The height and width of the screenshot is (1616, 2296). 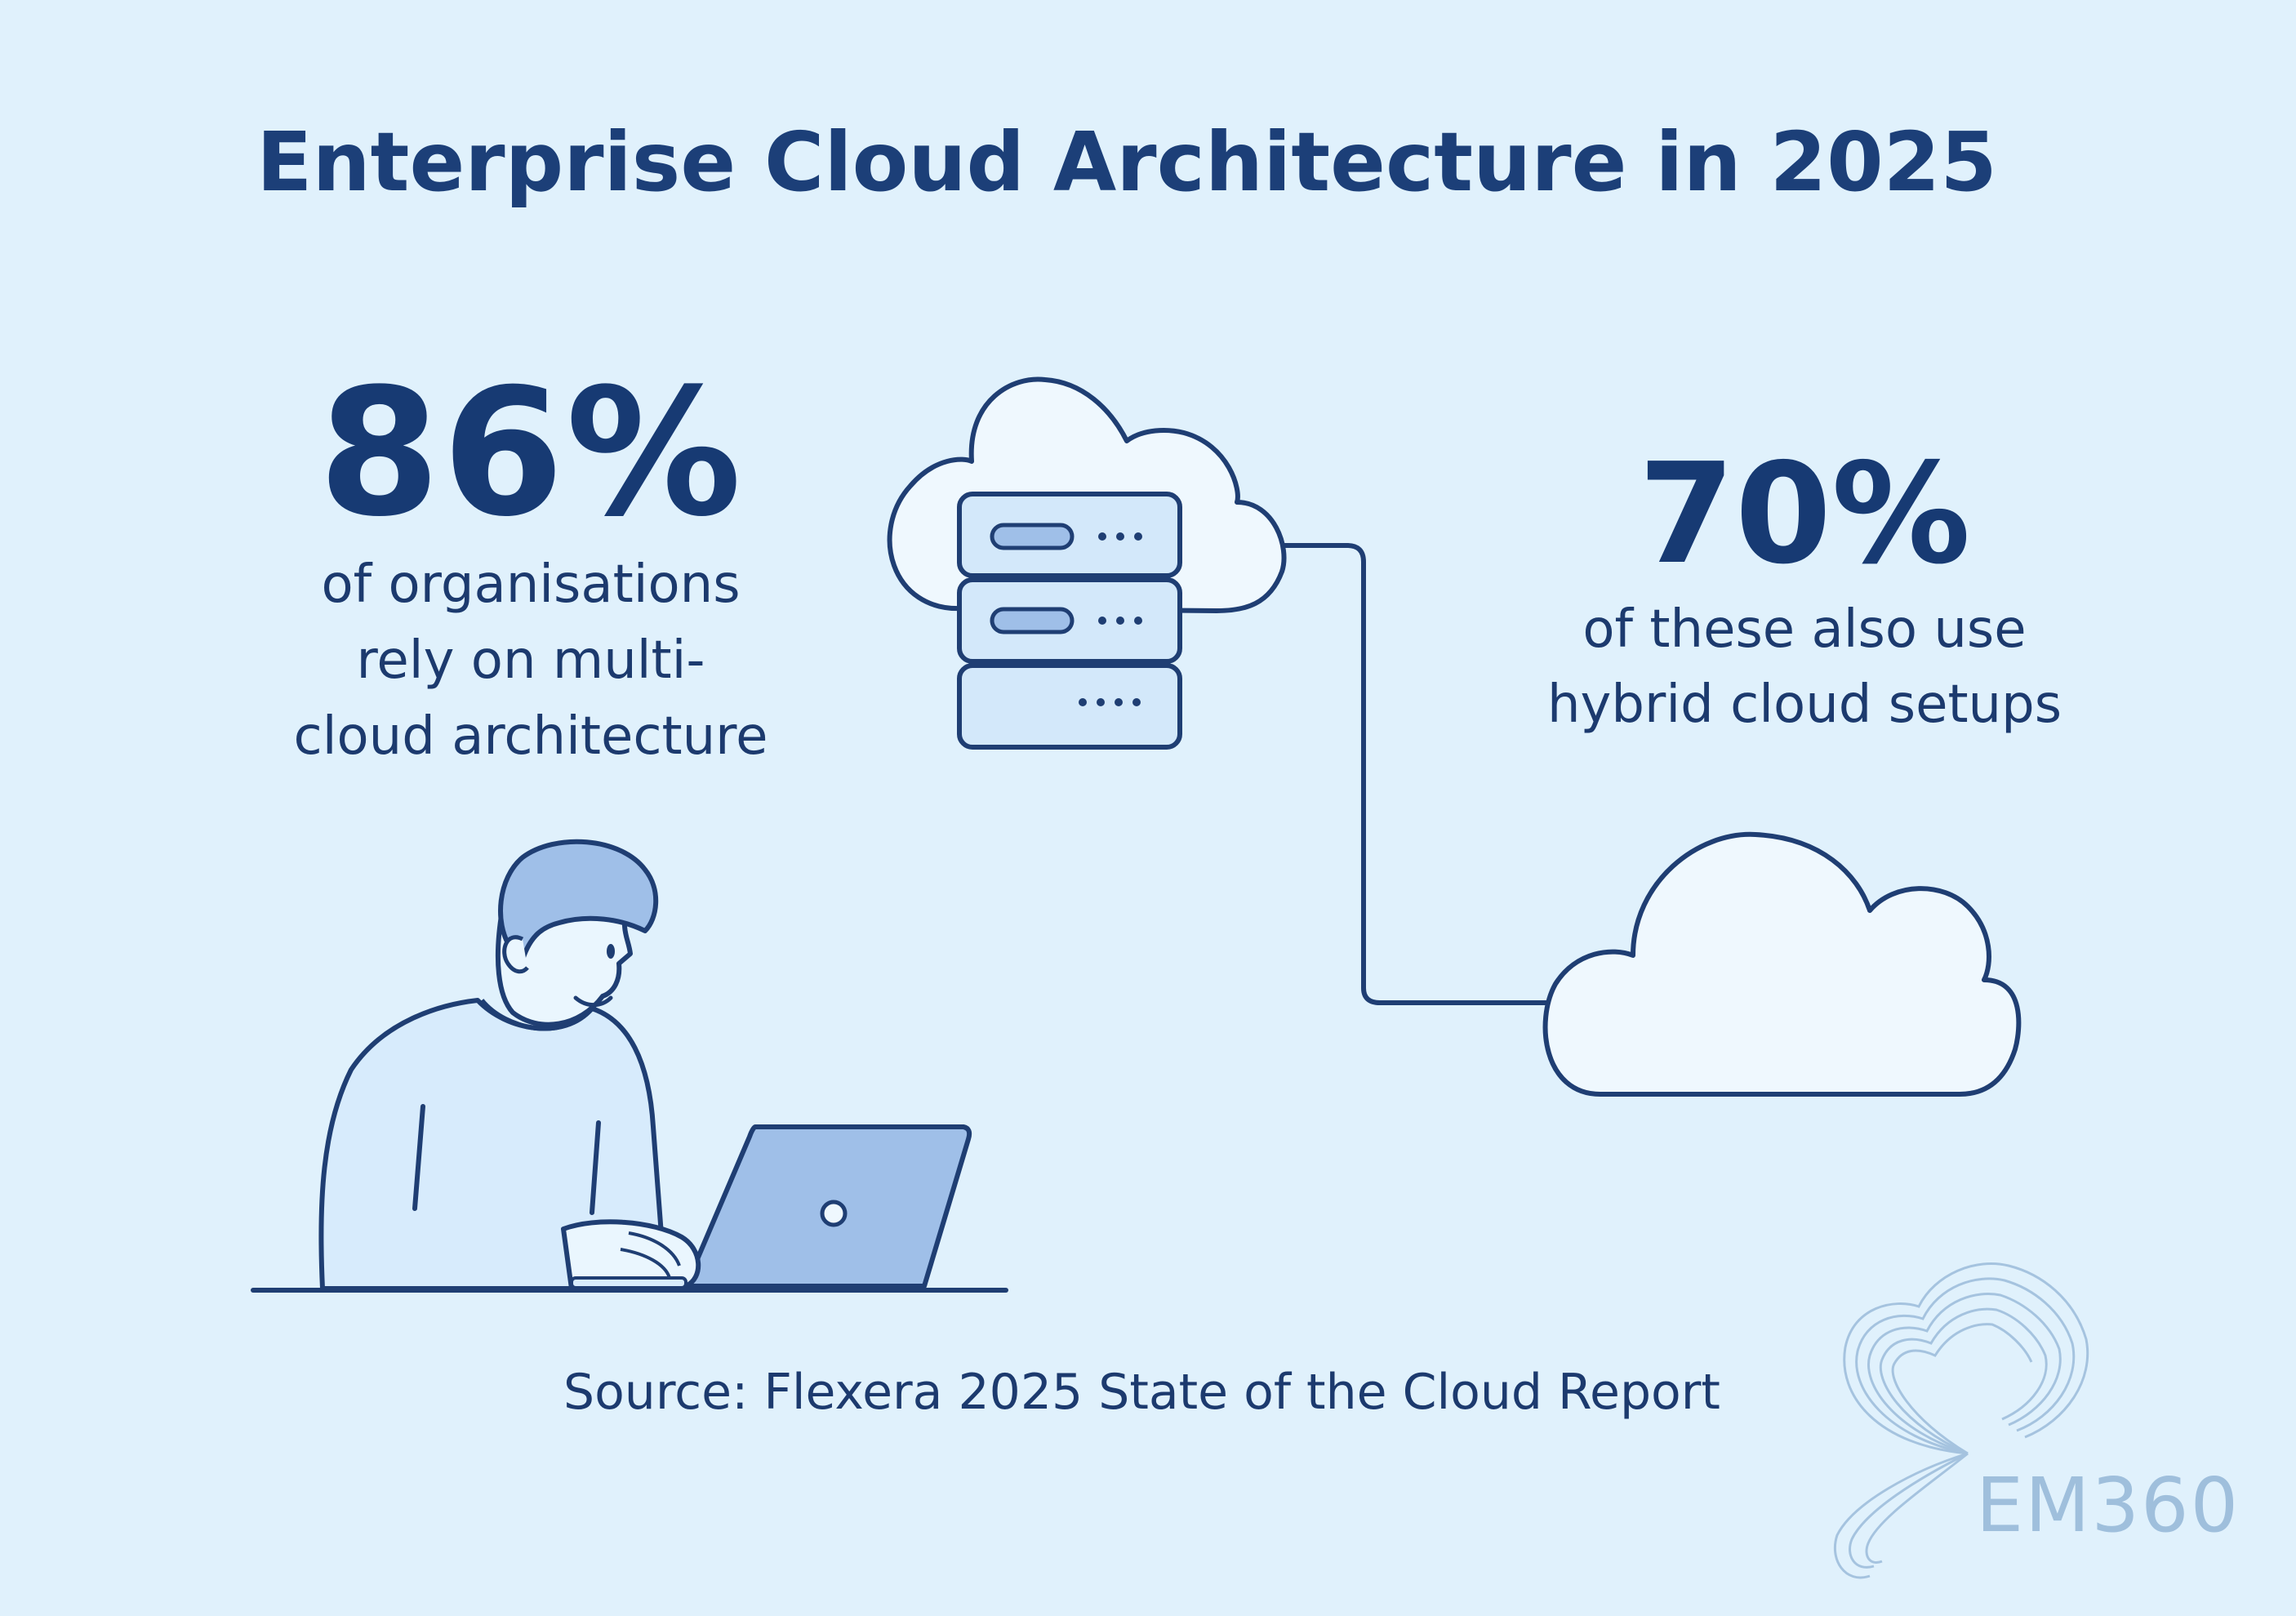 What do you see at coordinates (1032, 536) in the screenshot?
I see `server-unit-1-slot` at bounding box center [1032, 536].